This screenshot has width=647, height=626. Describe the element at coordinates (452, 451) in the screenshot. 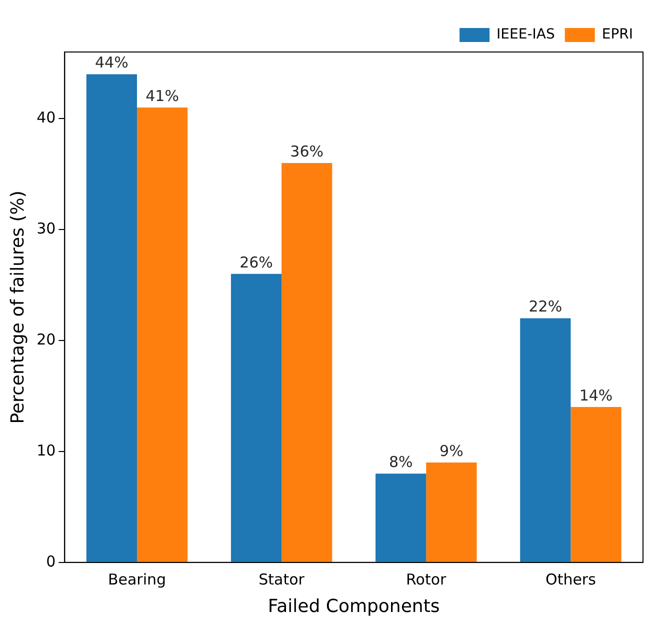

I see `data-label: 9%` at that location.